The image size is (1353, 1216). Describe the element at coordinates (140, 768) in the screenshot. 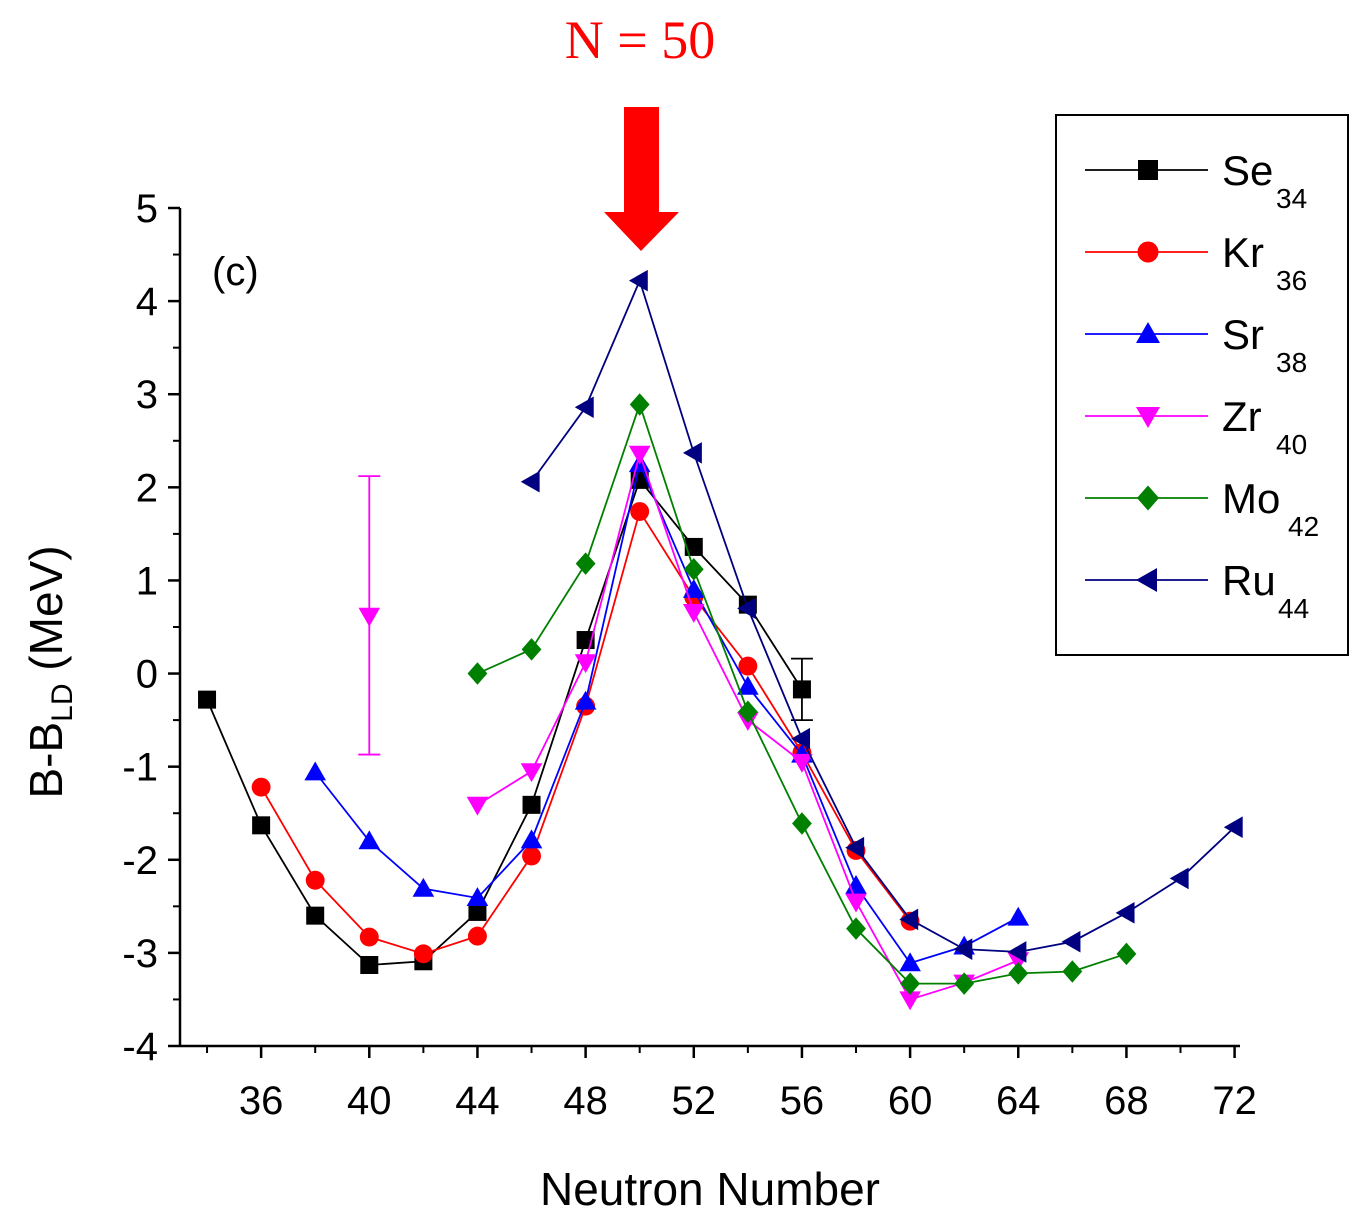

I see `y-tick-label: -1` at that location.